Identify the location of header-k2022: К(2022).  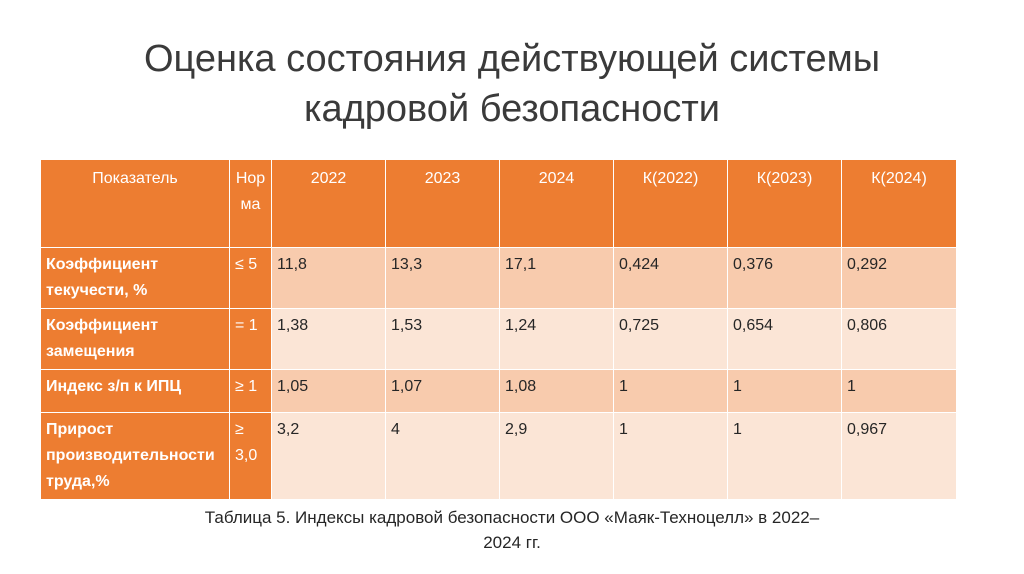
(670, 203).